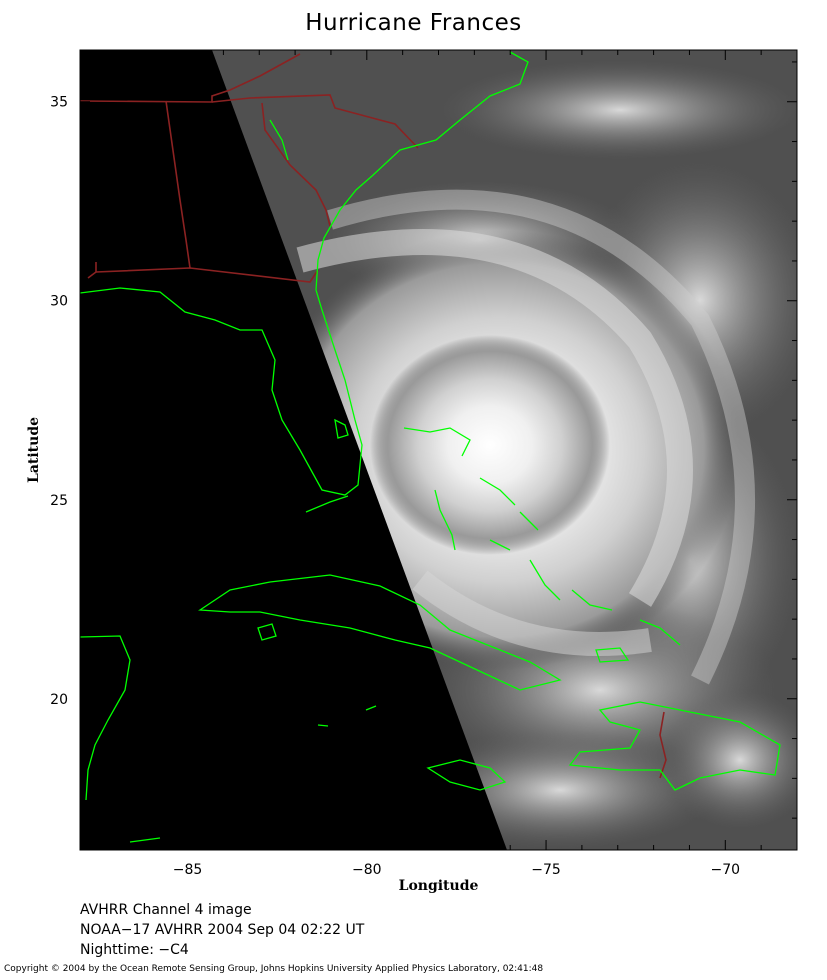 Image resolution: width=827 pixels, height=980 pixels. What do you see at coordinates (438, 886) in the screenshot?
I see `x-axis-label: Longitude` at bounding box center [438, 886].